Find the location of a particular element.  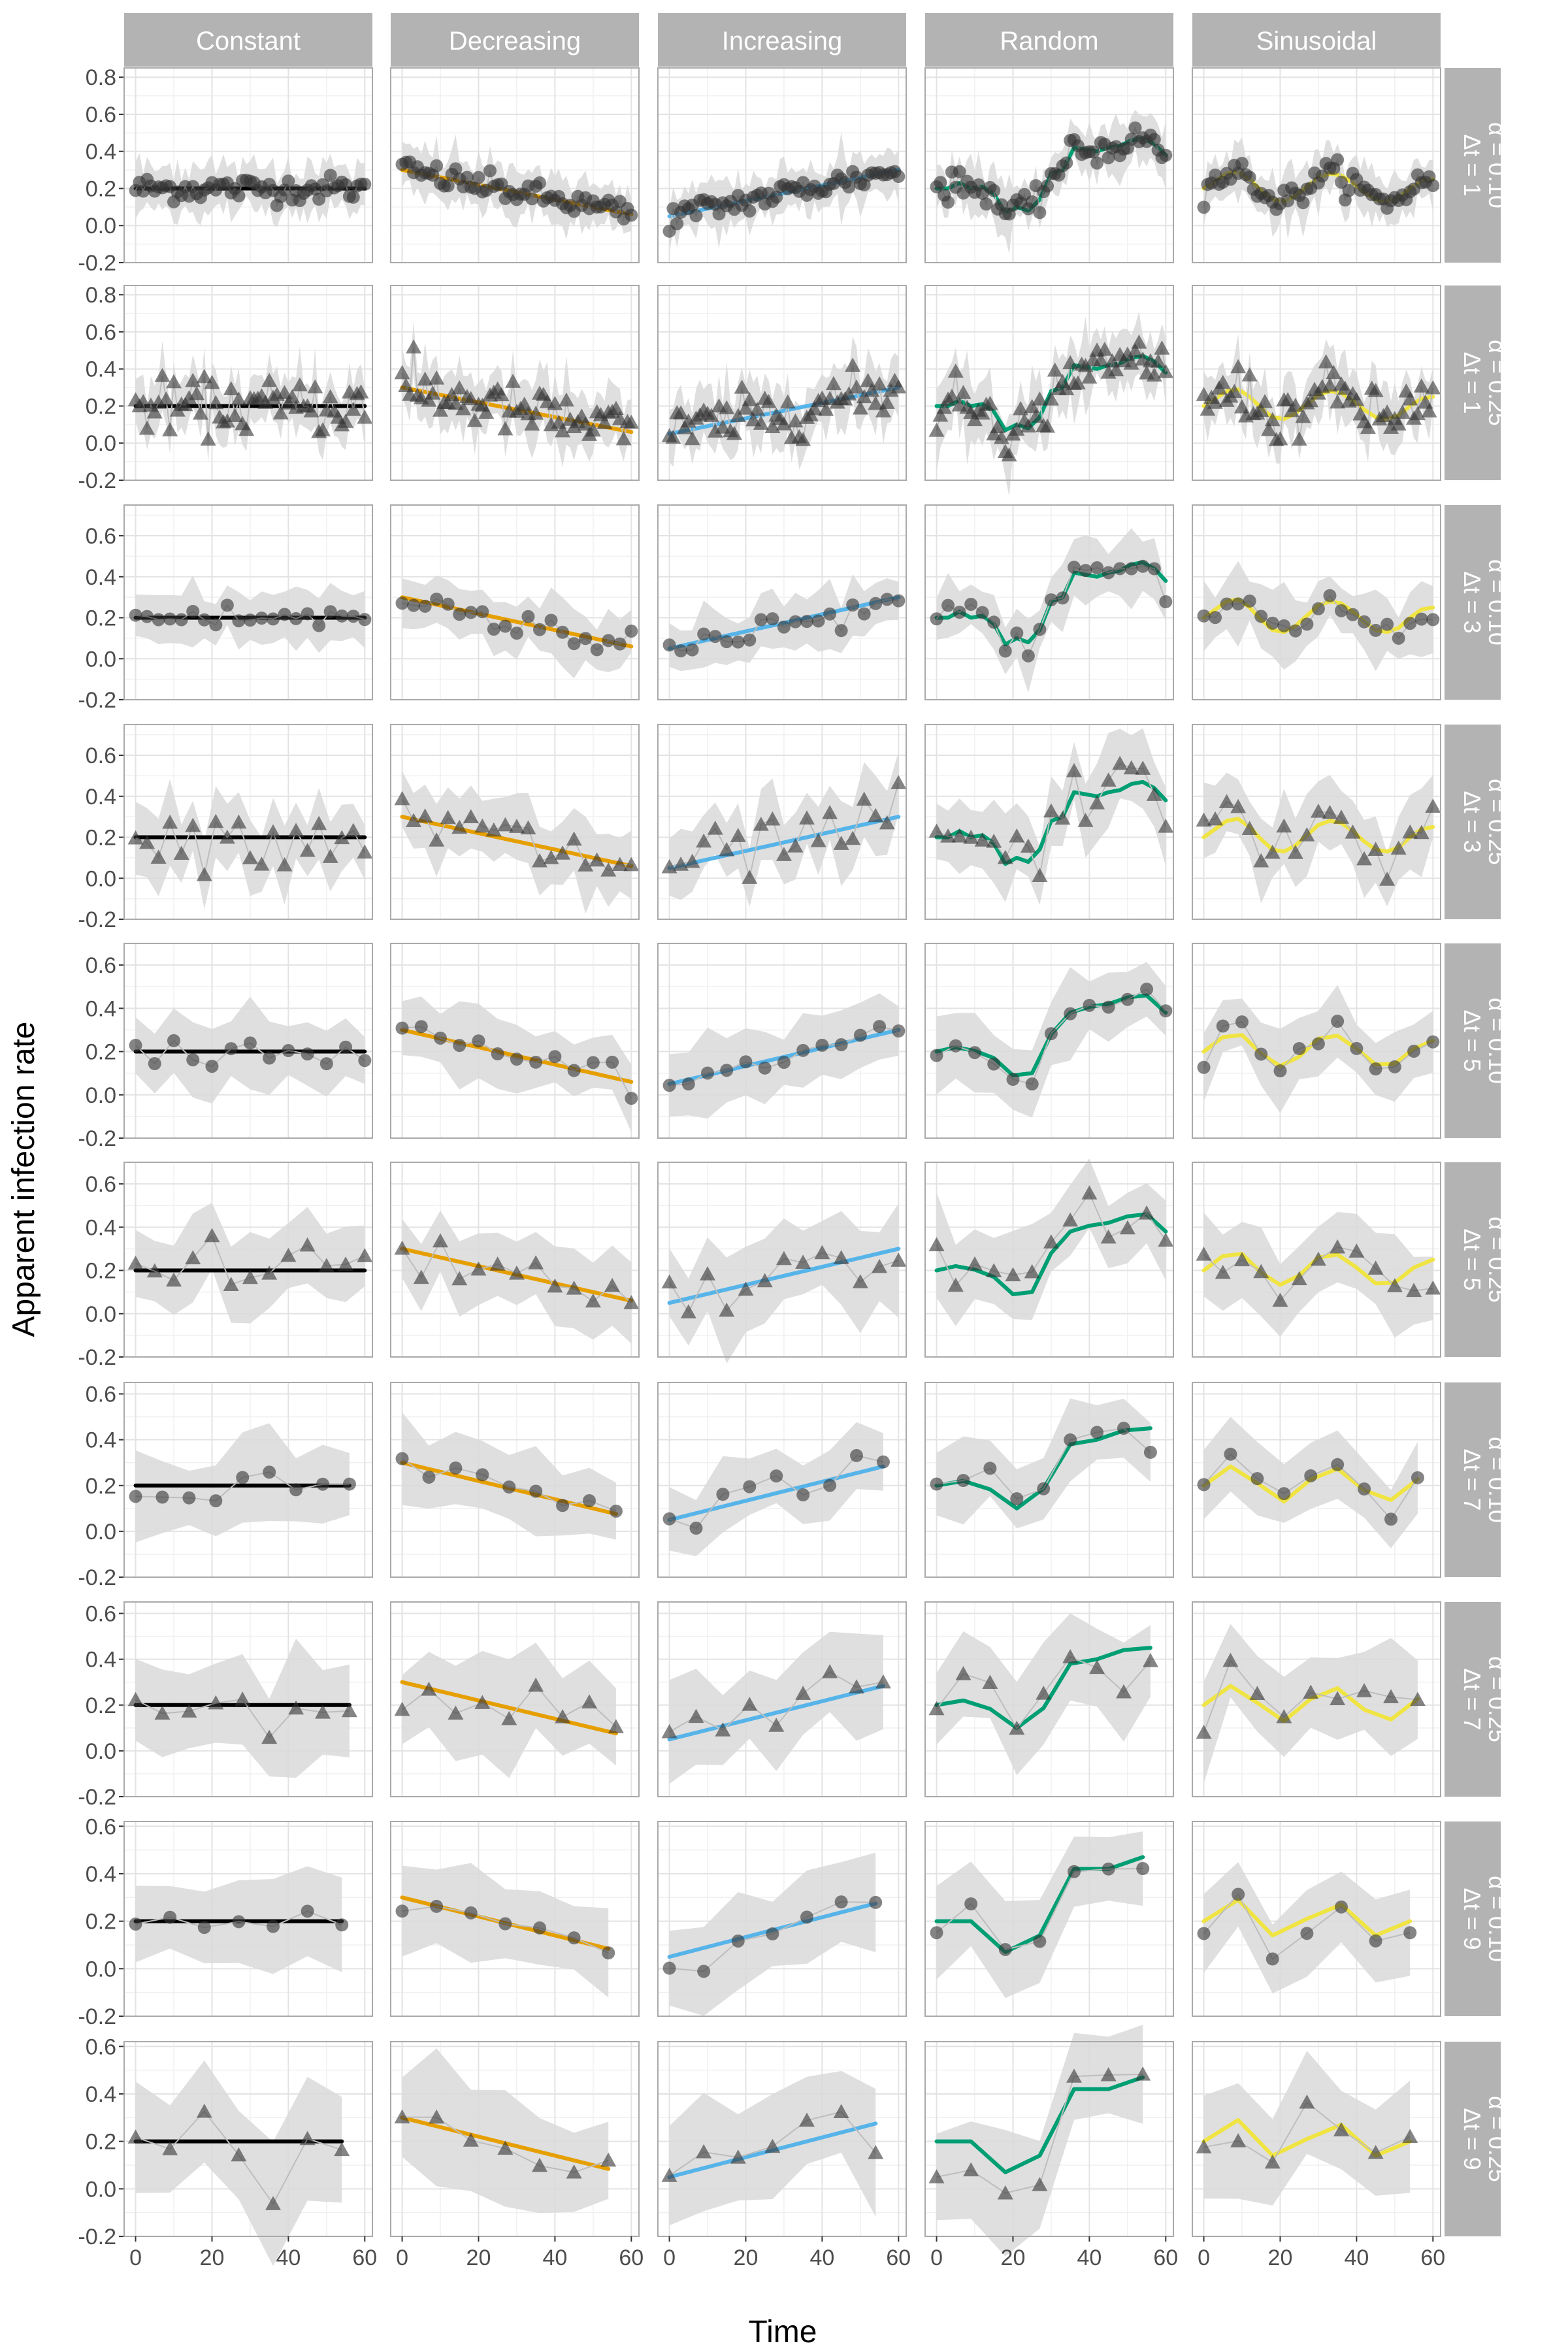

row-strip-alpha-label: α = 0.10 is located at coordinates (1497, 602).